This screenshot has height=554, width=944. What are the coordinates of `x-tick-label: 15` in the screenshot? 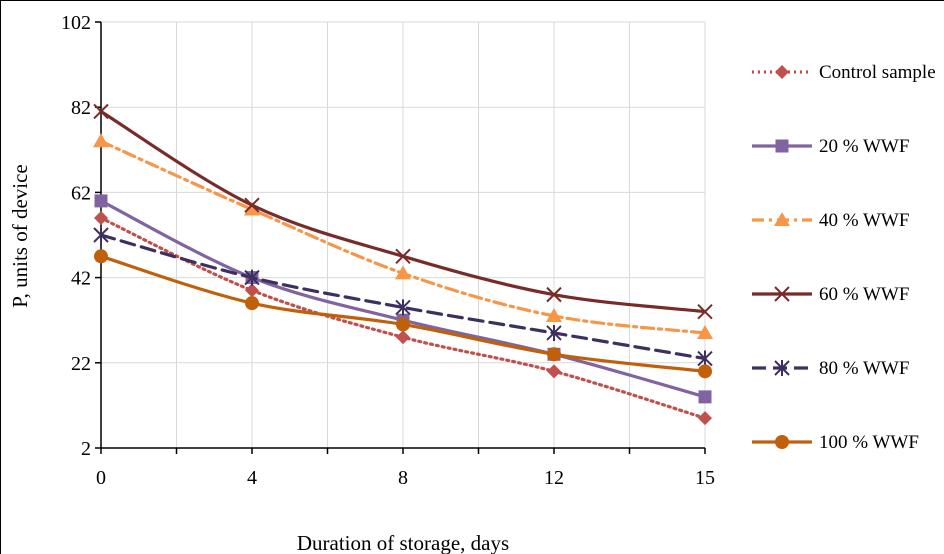 It's located at (705, 478).